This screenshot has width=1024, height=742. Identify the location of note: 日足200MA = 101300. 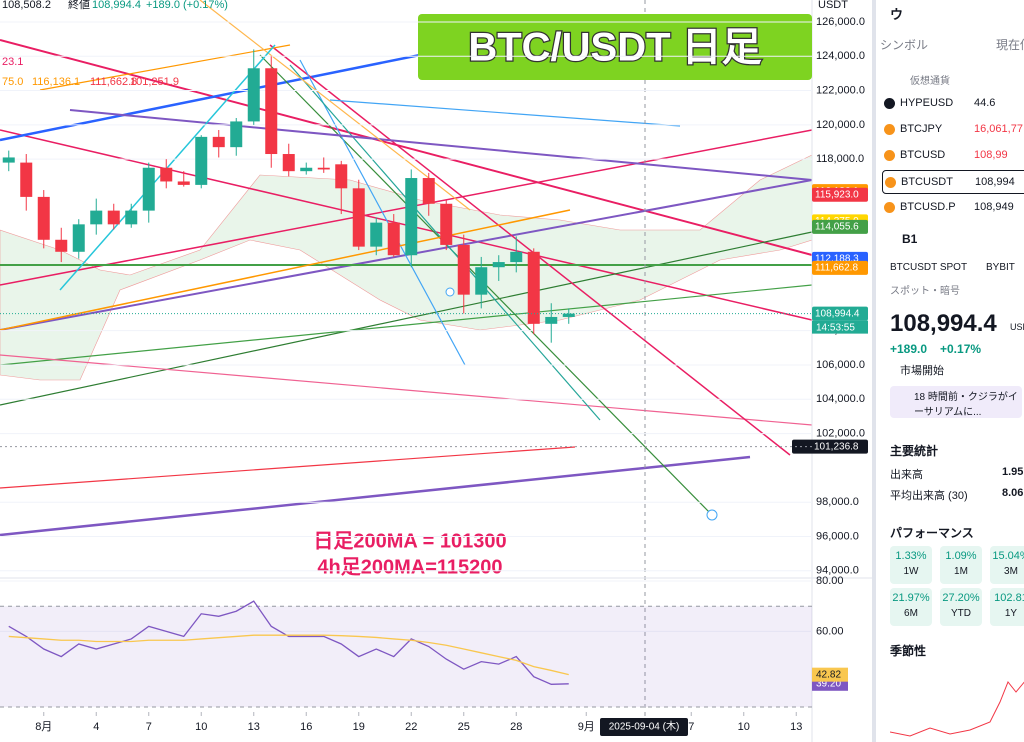
(409, 541).